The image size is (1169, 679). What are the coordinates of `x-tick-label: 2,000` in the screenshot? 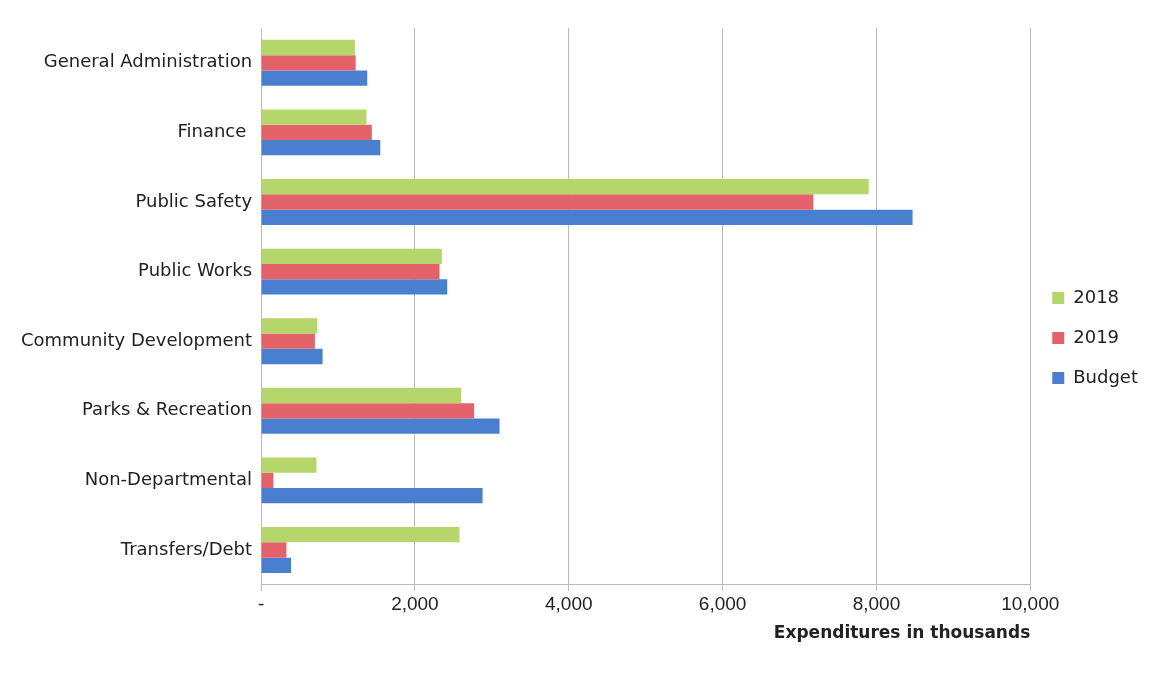 It's located at (415, 604).